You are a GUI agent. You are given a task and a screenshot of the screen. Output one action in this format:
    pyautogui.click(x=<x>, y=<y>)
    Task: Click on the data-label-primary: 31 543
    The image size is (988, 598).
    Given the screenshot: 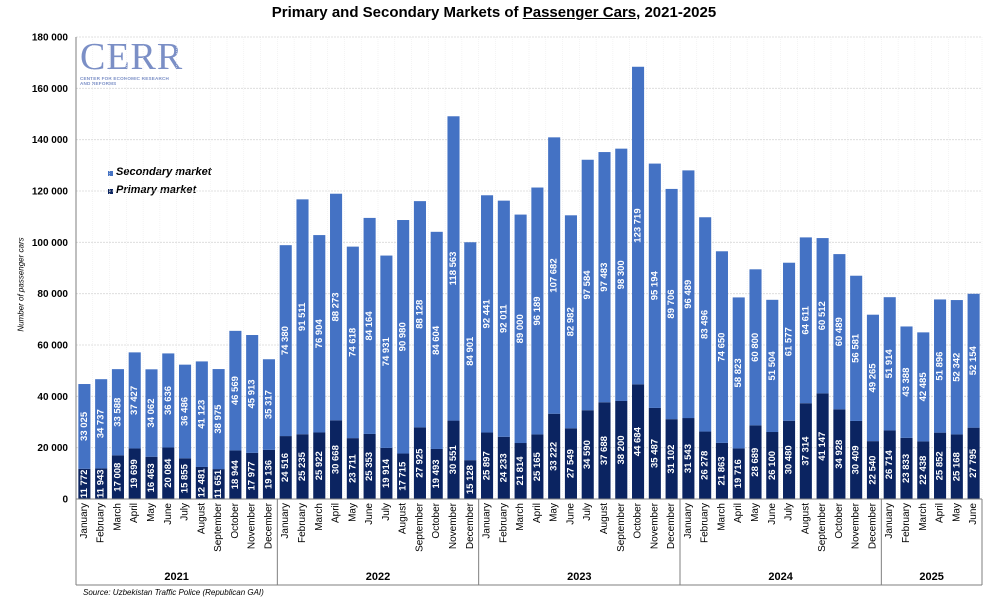 What is the action you would take?
    pyautogui.click(x=688, y=458)
    